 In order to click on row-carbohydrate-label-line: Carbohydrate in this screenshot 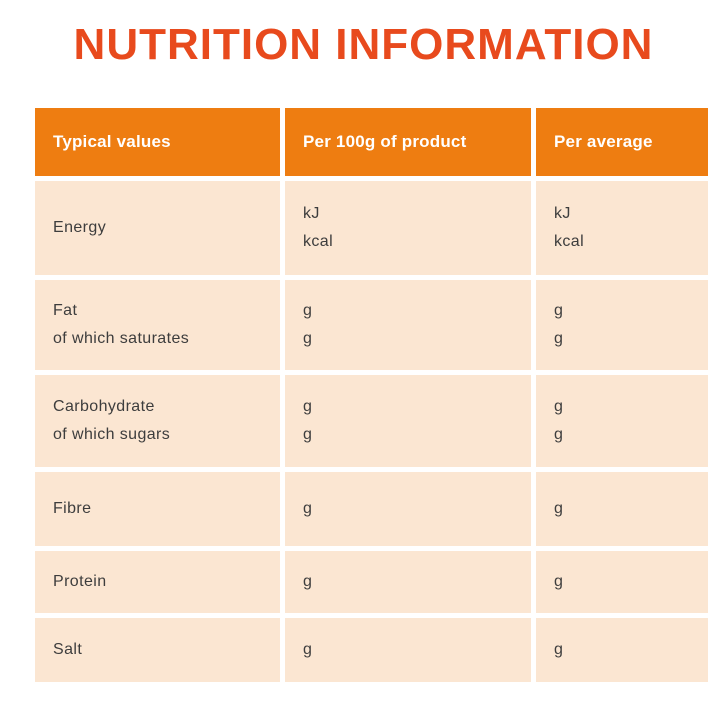, I will do `click(104, 406)`.